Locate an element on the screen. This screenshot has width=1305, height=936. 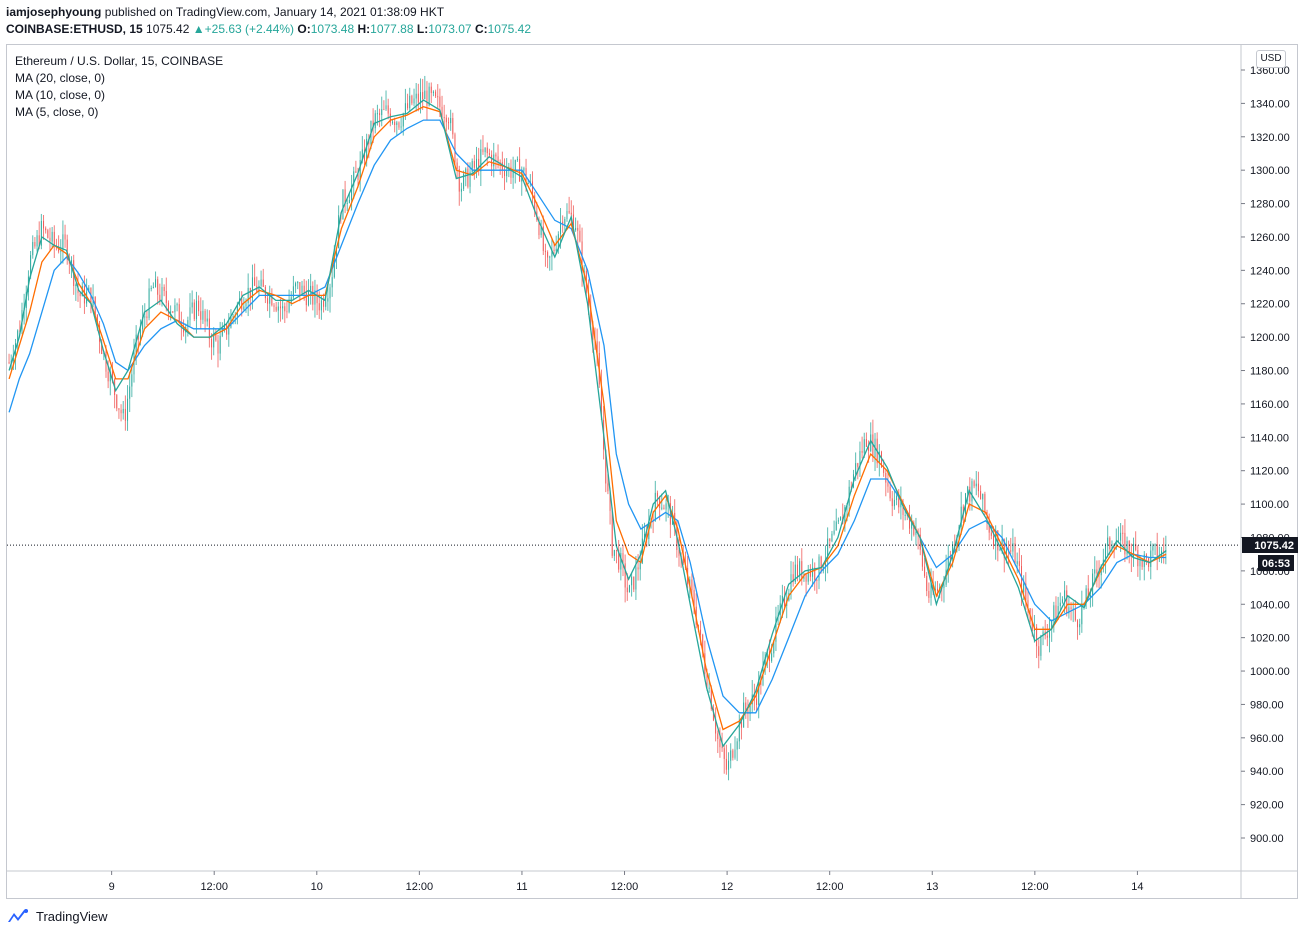
currency-button: USD is located at coordinates (1271, 59).